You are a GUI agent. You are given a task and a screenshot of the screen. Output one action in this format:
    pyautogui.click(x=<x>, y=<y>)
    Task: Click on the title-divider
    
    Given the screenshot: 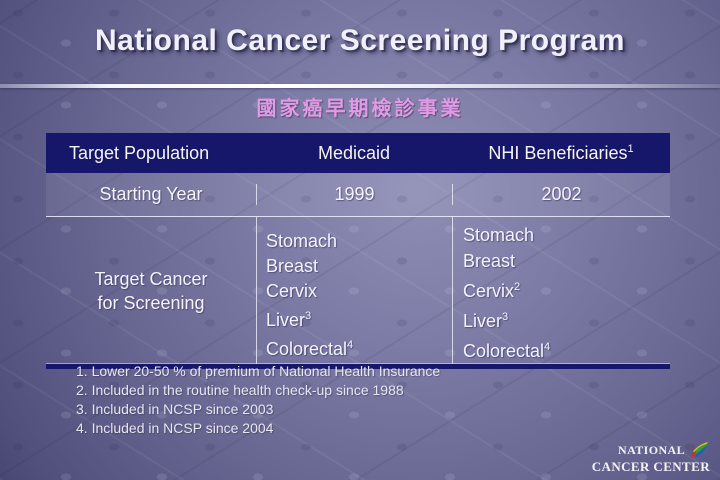 What is the action you would take?
    pyautogui.click(x=360, y=86)
    